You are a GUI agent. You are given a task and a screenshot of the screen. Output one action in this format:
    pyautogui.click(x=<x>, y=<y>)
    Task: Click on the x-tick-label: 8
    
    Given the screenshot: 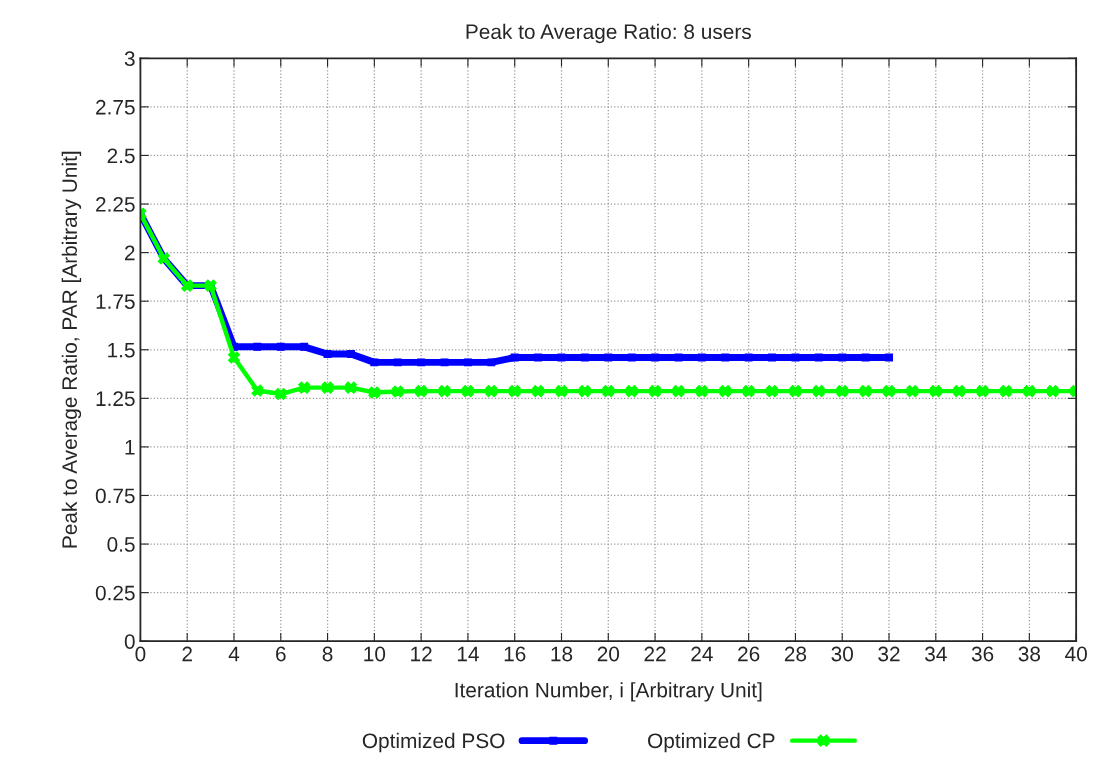 What is the action you would take?
    pyautogui.click(x=327, y=654)
    